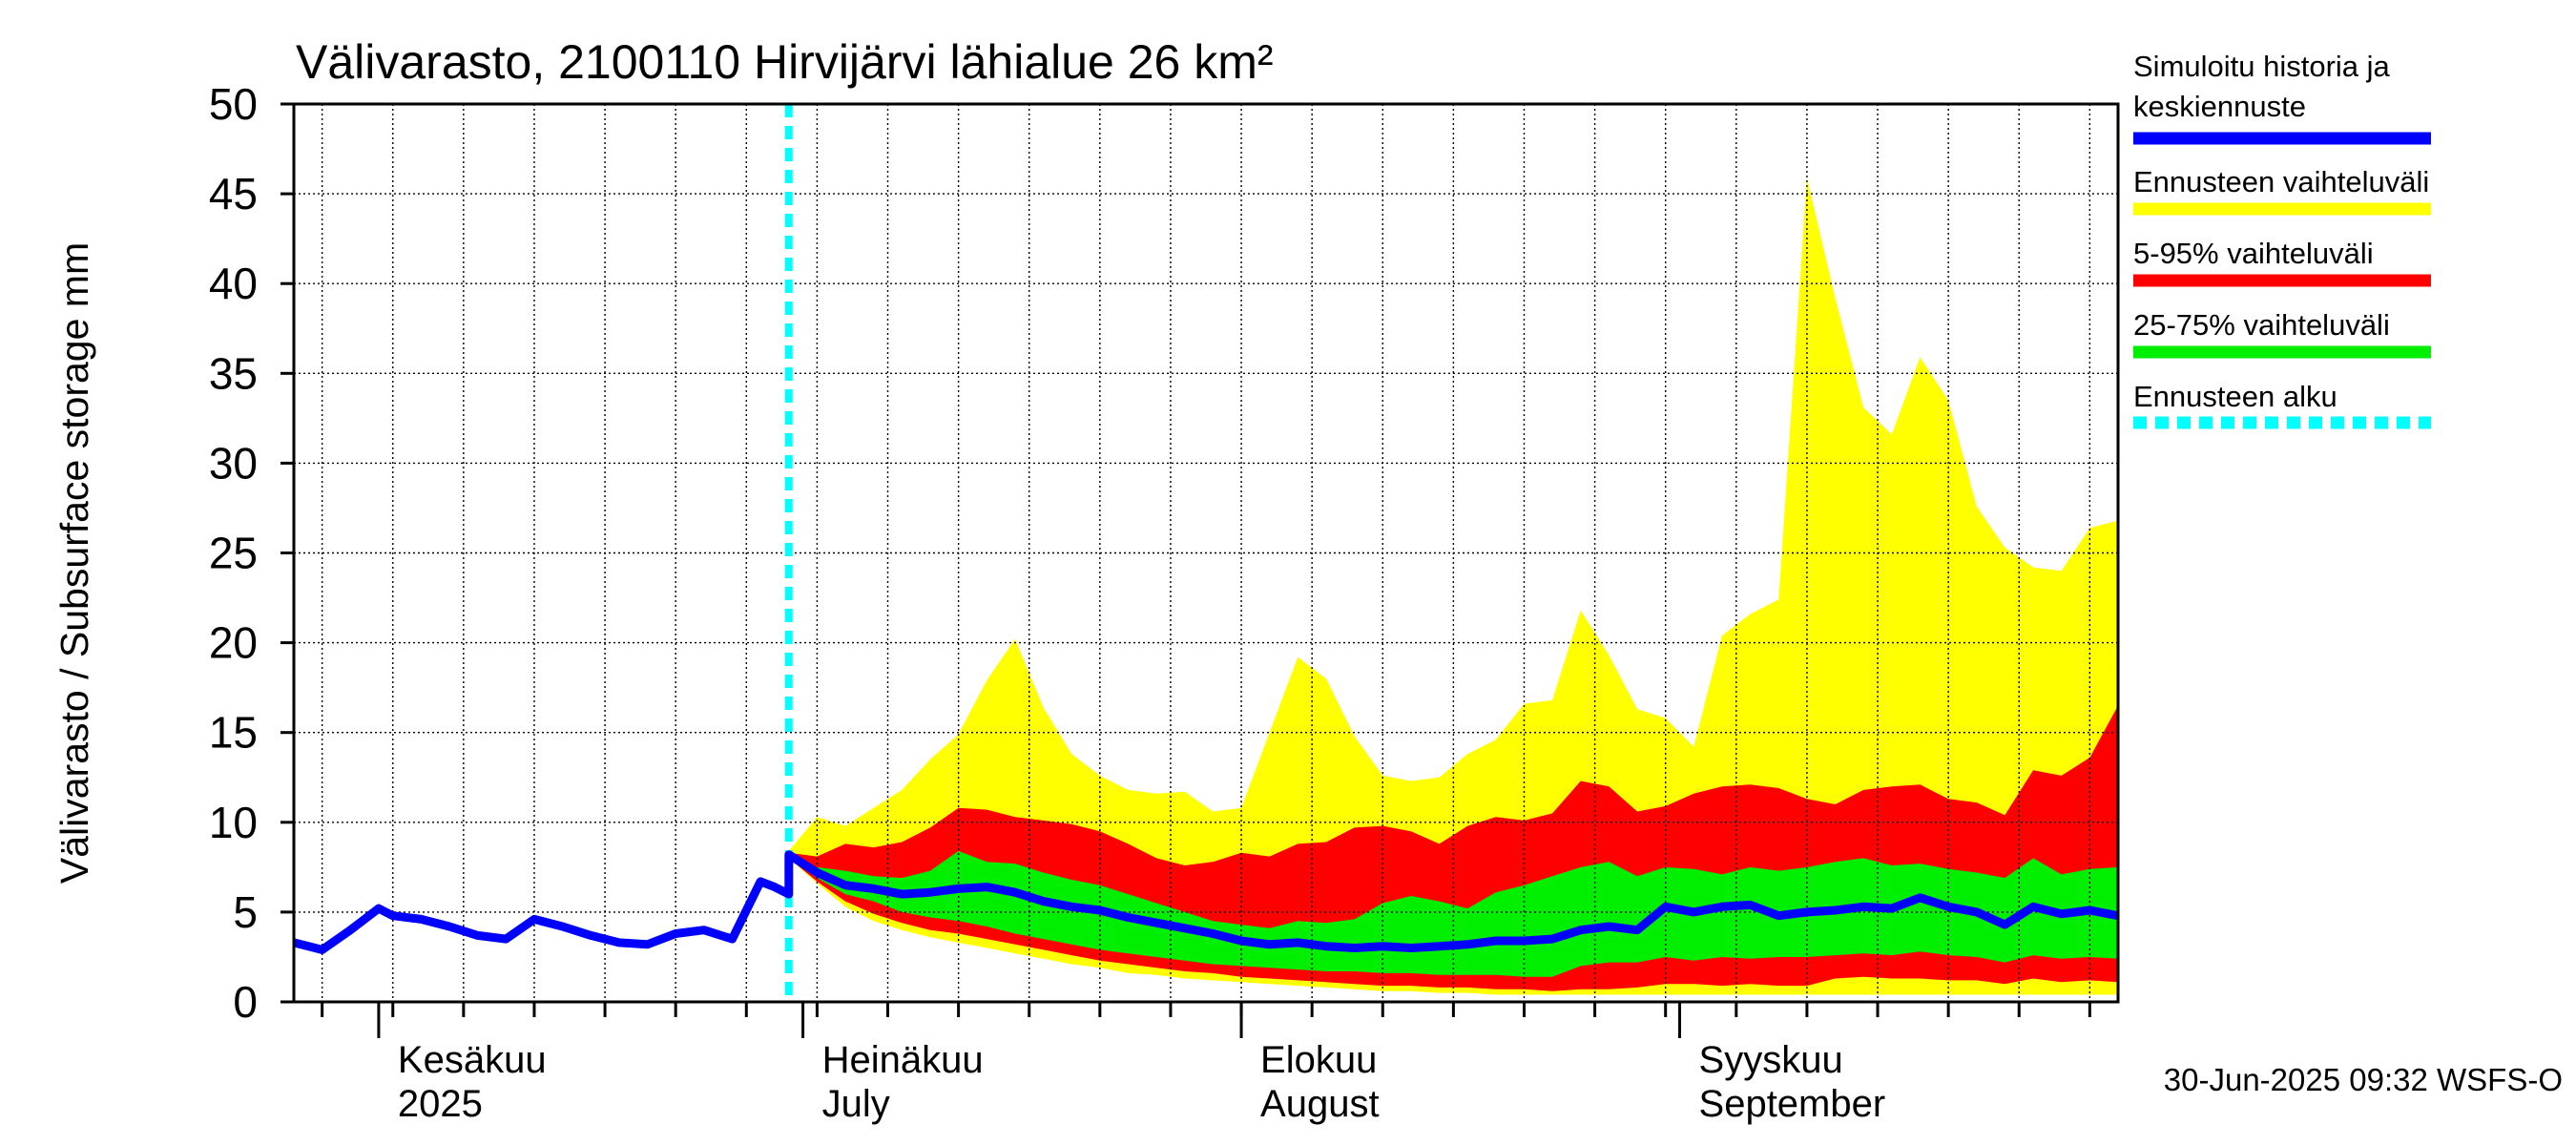  I want to click on y-tick-label: 50, so click(233, 104).